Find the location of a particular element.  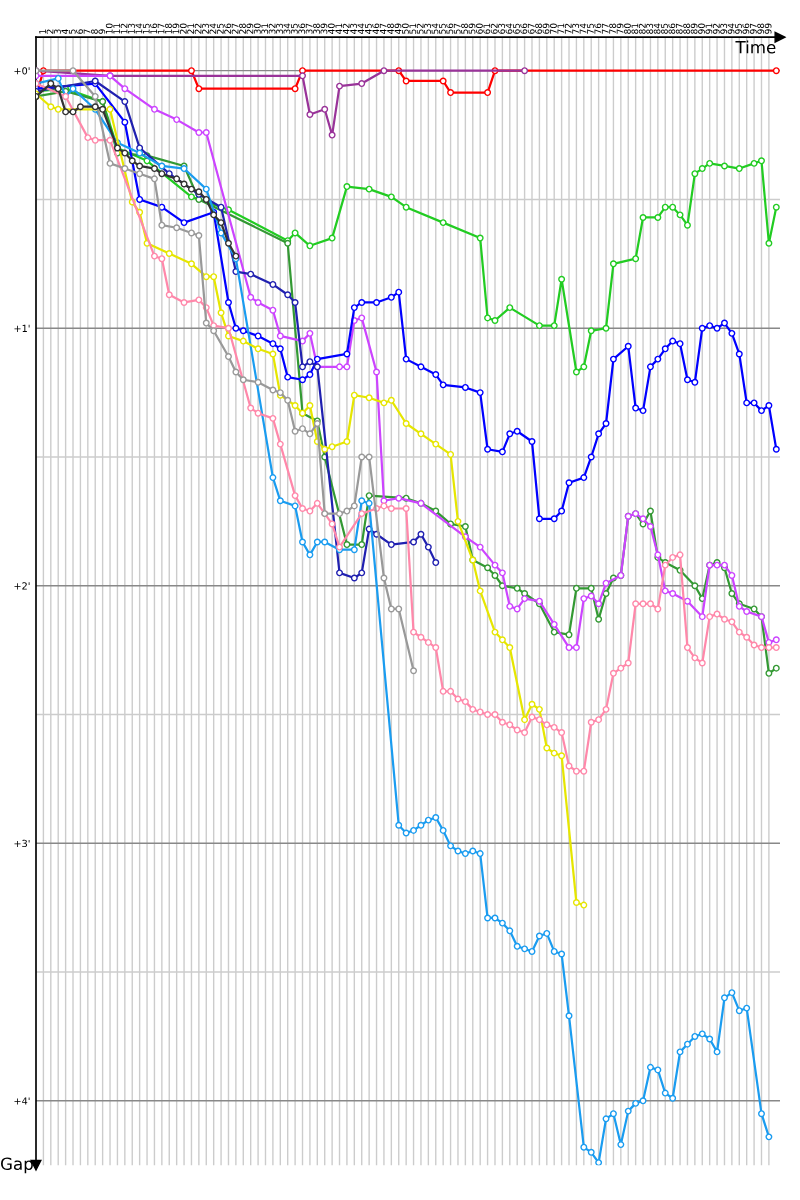

x-tick-label: 50 is located at coordinates (405, 28).